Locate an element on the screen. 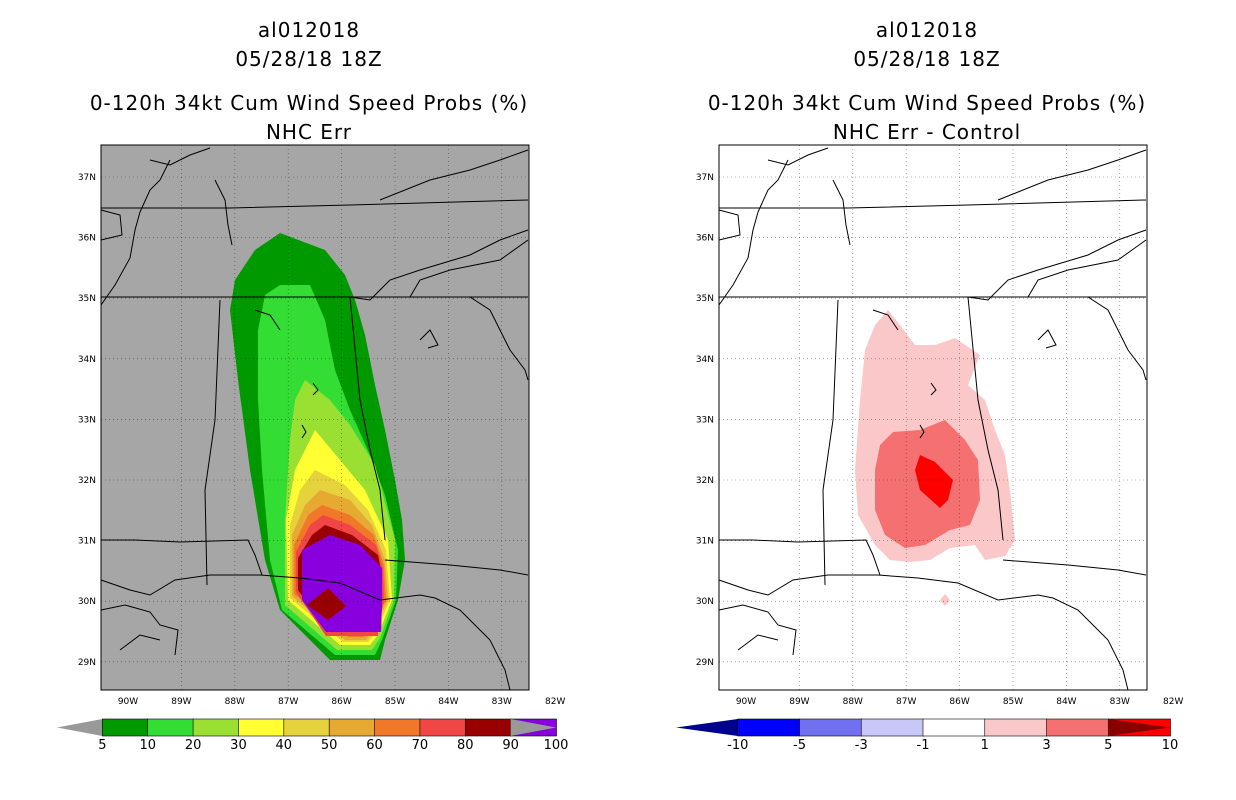 The height and width of the screenshot is (800, 1236). lat-tick-label: 30N is located at coordinates (705, 602).